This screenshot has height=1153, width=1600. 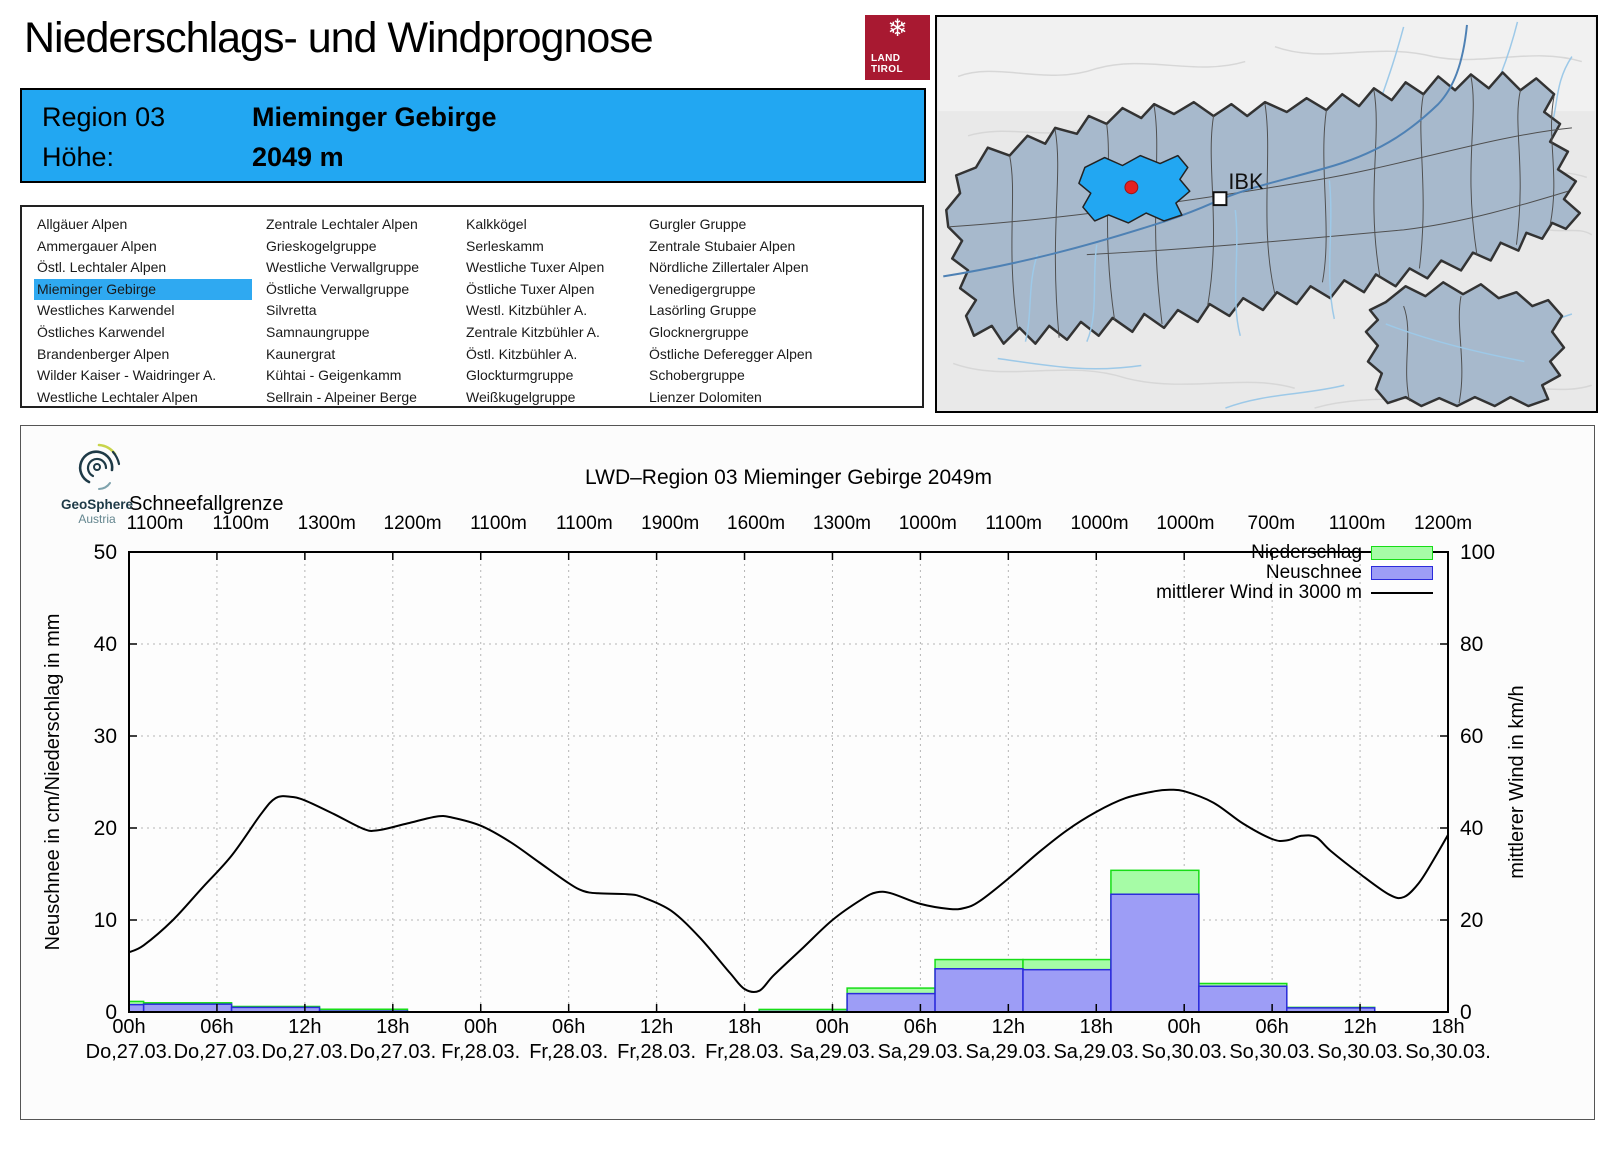 I want to click on region-item: Zentrale Stubaier Alpen, so click(x=722, y=245).